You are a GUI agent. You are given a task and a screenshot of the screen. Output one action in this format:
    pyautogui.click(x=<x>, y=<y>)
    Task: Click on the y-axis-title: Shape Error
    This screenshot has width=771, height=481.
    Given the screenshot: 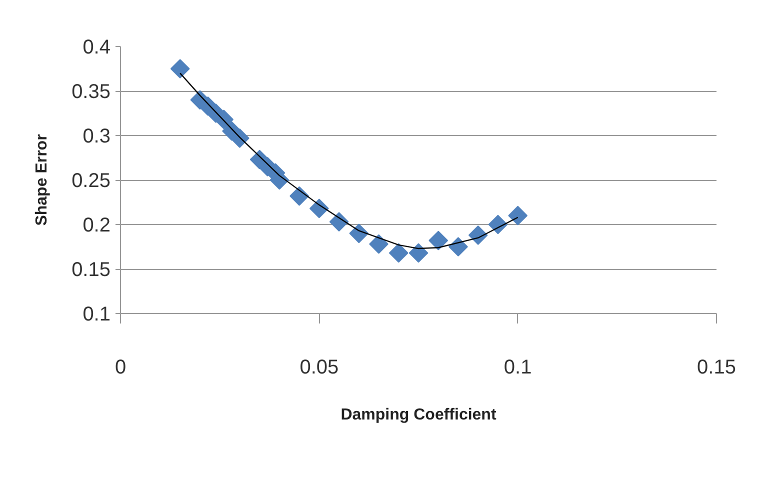 What is the action you would take?
    pyautogui.click(x=42, y=180)
    